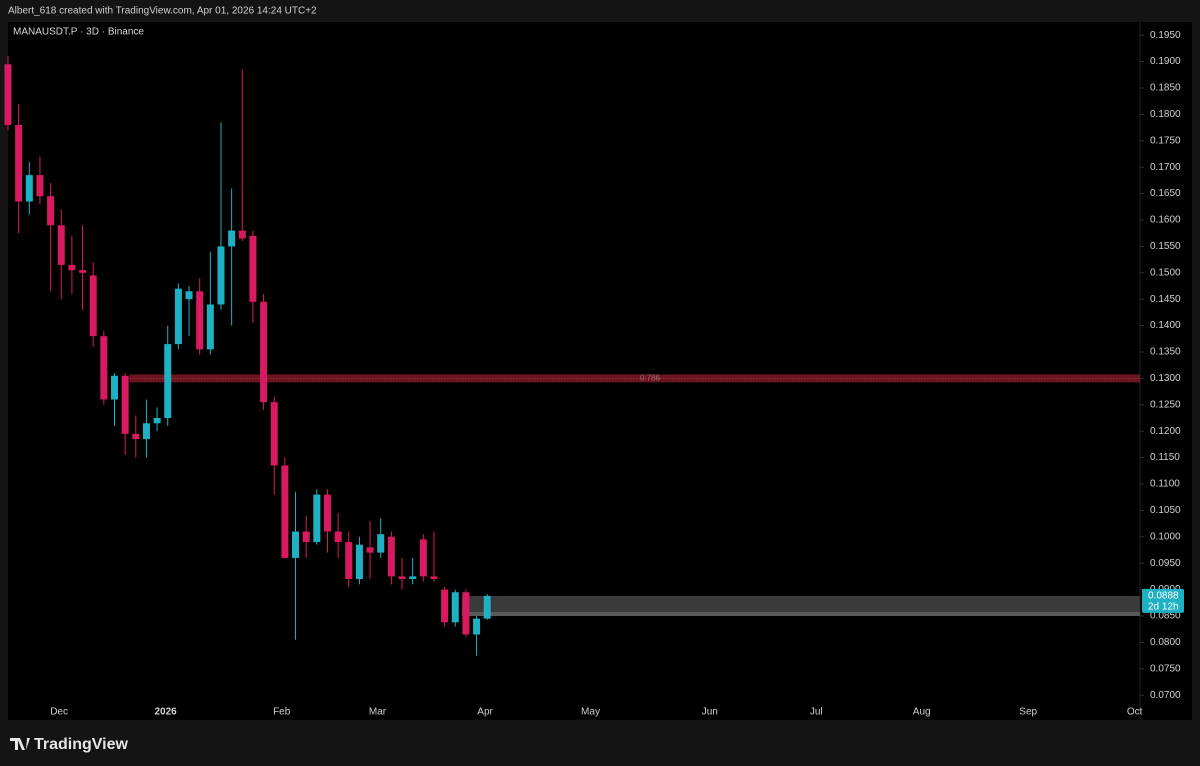  I want to click on y-tick-label: 0.1750, so click(1165, 140).